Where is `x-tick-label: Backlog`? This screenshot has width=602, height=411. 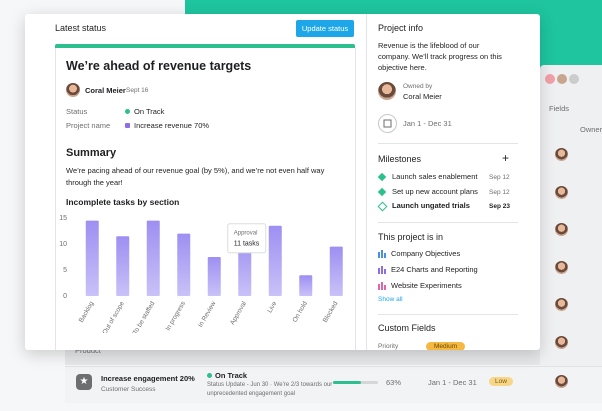
x-tick-label: Backlog is located at coordinates (87, 312).